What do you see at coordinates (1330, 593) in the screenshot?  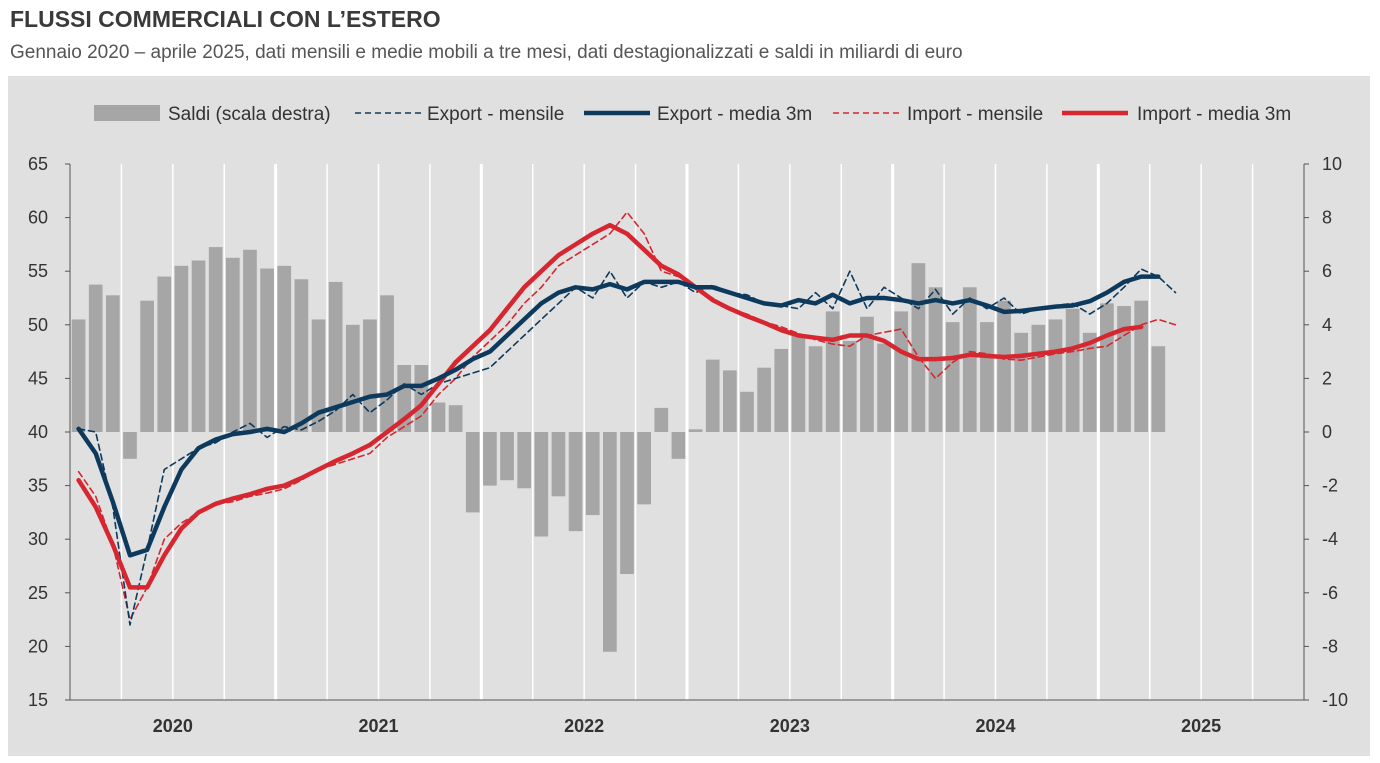 I see `y-right-tick-label: -6` at bounding box center [1330, 593].